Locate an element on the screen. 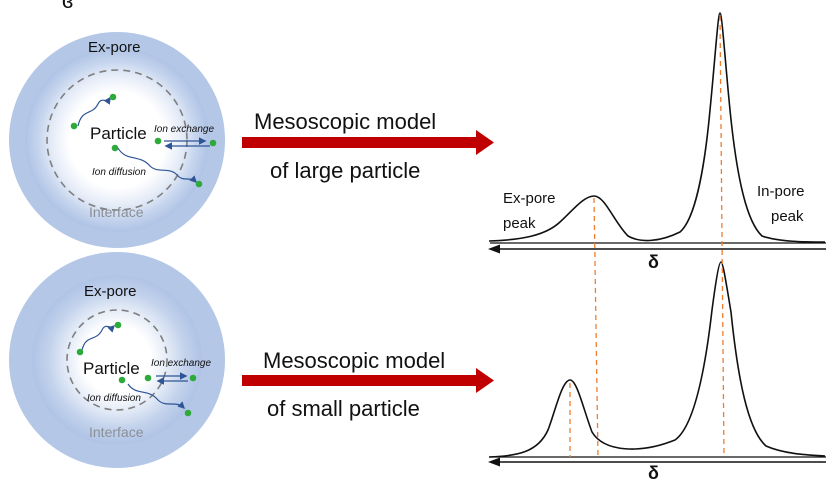 This screenshot has height=481, width=827. arrow-caption-line2: of small particle is located at coordinates (343, 408).